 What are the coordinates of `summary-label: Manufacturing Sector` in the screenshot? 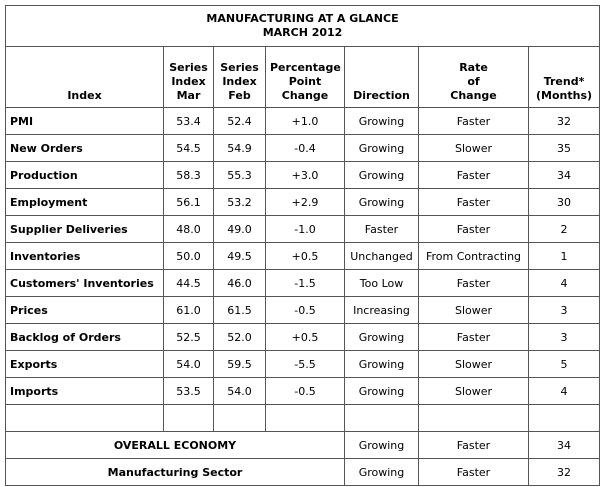 It's located at (175, 472).